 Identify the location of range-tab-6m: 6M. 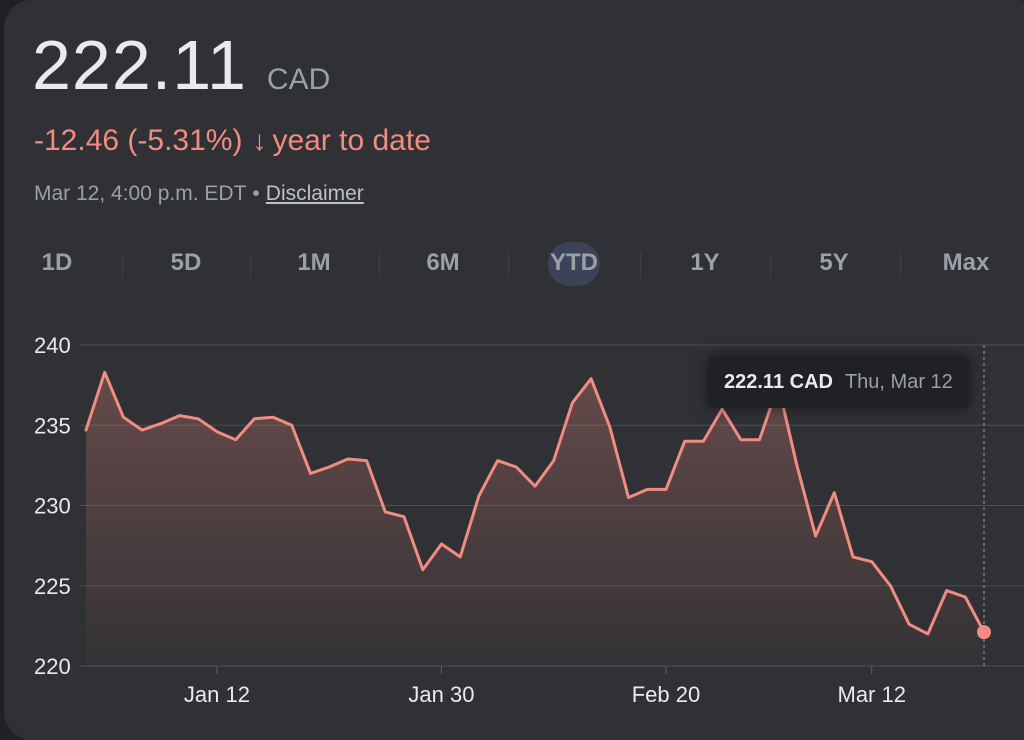
(443, 262).